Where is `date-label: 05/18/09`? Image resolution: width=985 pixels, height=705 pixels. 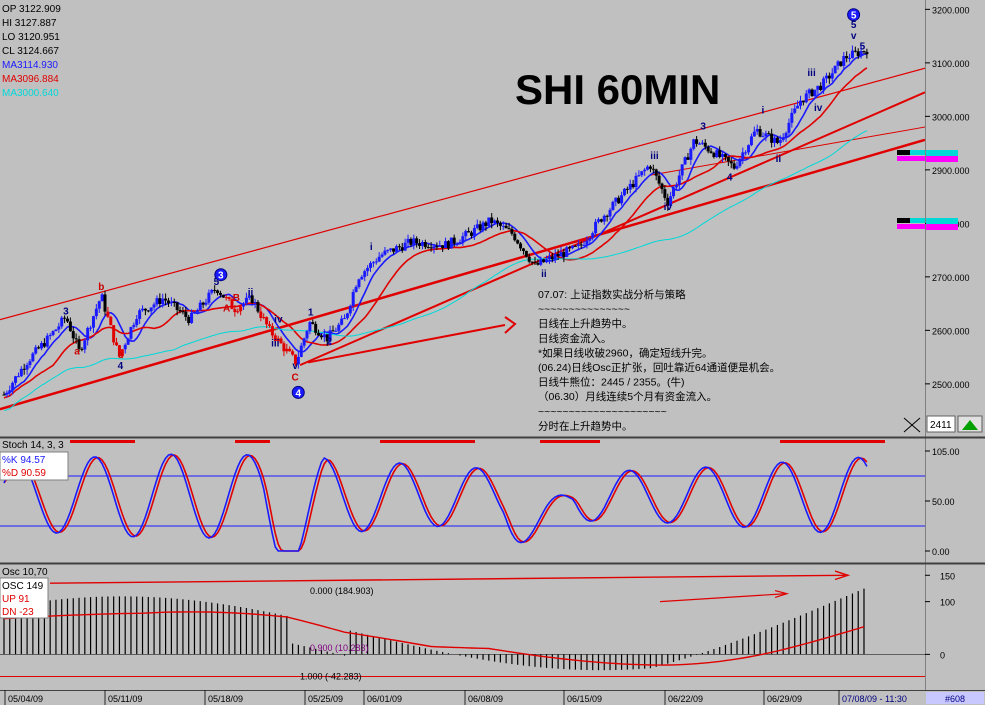 date-label: 05/18/09 is located at coordinates (225, 699).